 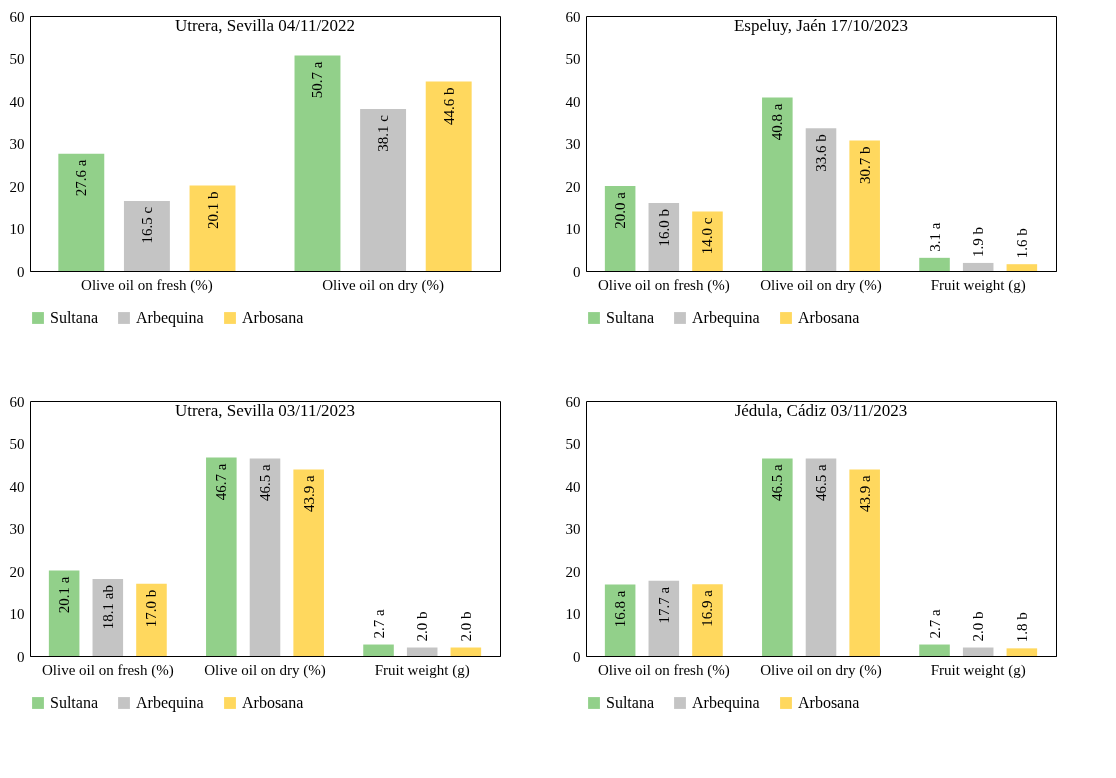 What do you see at coordinates (821, 25) in the screenshot?
I see `chart-title: Espeluy, Jaén 17/10/2023` at bounding box center [821, 25].